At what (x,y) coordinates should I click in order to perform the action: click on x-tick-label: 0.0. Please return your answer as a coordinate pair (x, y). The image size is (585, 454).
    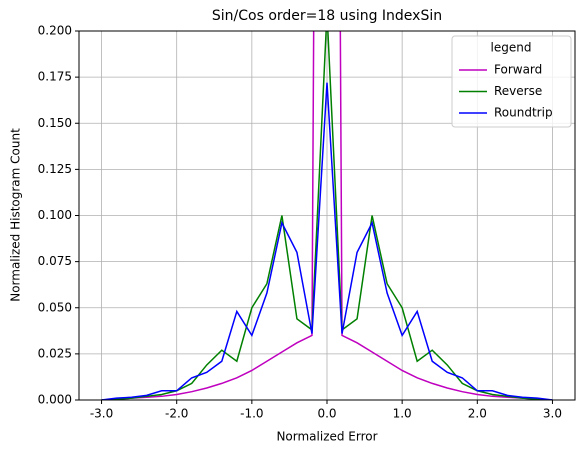
    Looking at the image, I should click on (326, 414).